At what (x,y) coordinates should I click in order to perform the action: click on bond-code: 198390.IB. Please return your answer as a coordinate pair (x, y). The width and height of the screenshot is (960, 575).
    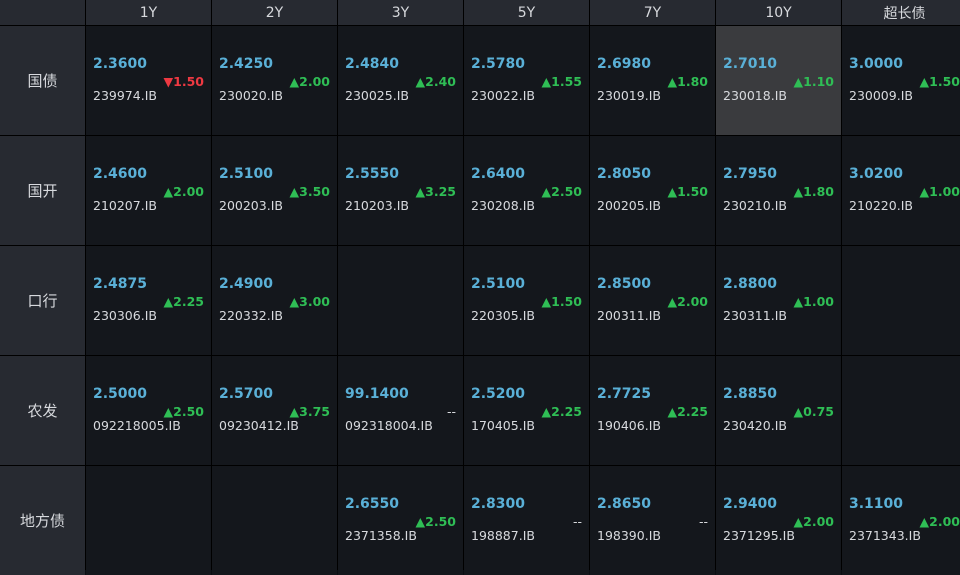
    Looking at the image, I should click on (629, 535).